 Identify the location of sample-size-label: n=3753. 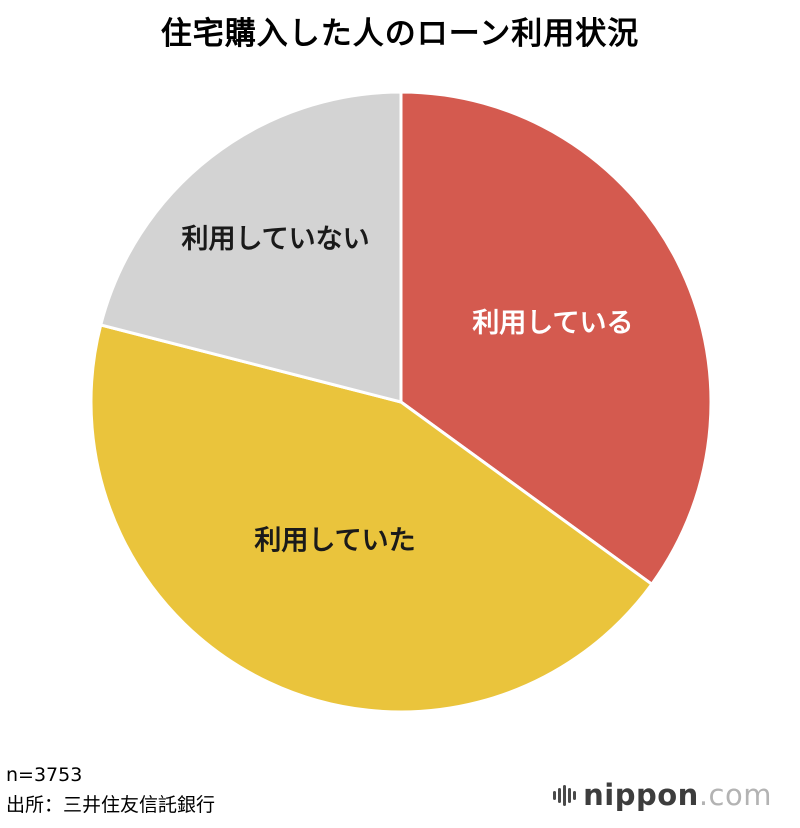
(44, 775).